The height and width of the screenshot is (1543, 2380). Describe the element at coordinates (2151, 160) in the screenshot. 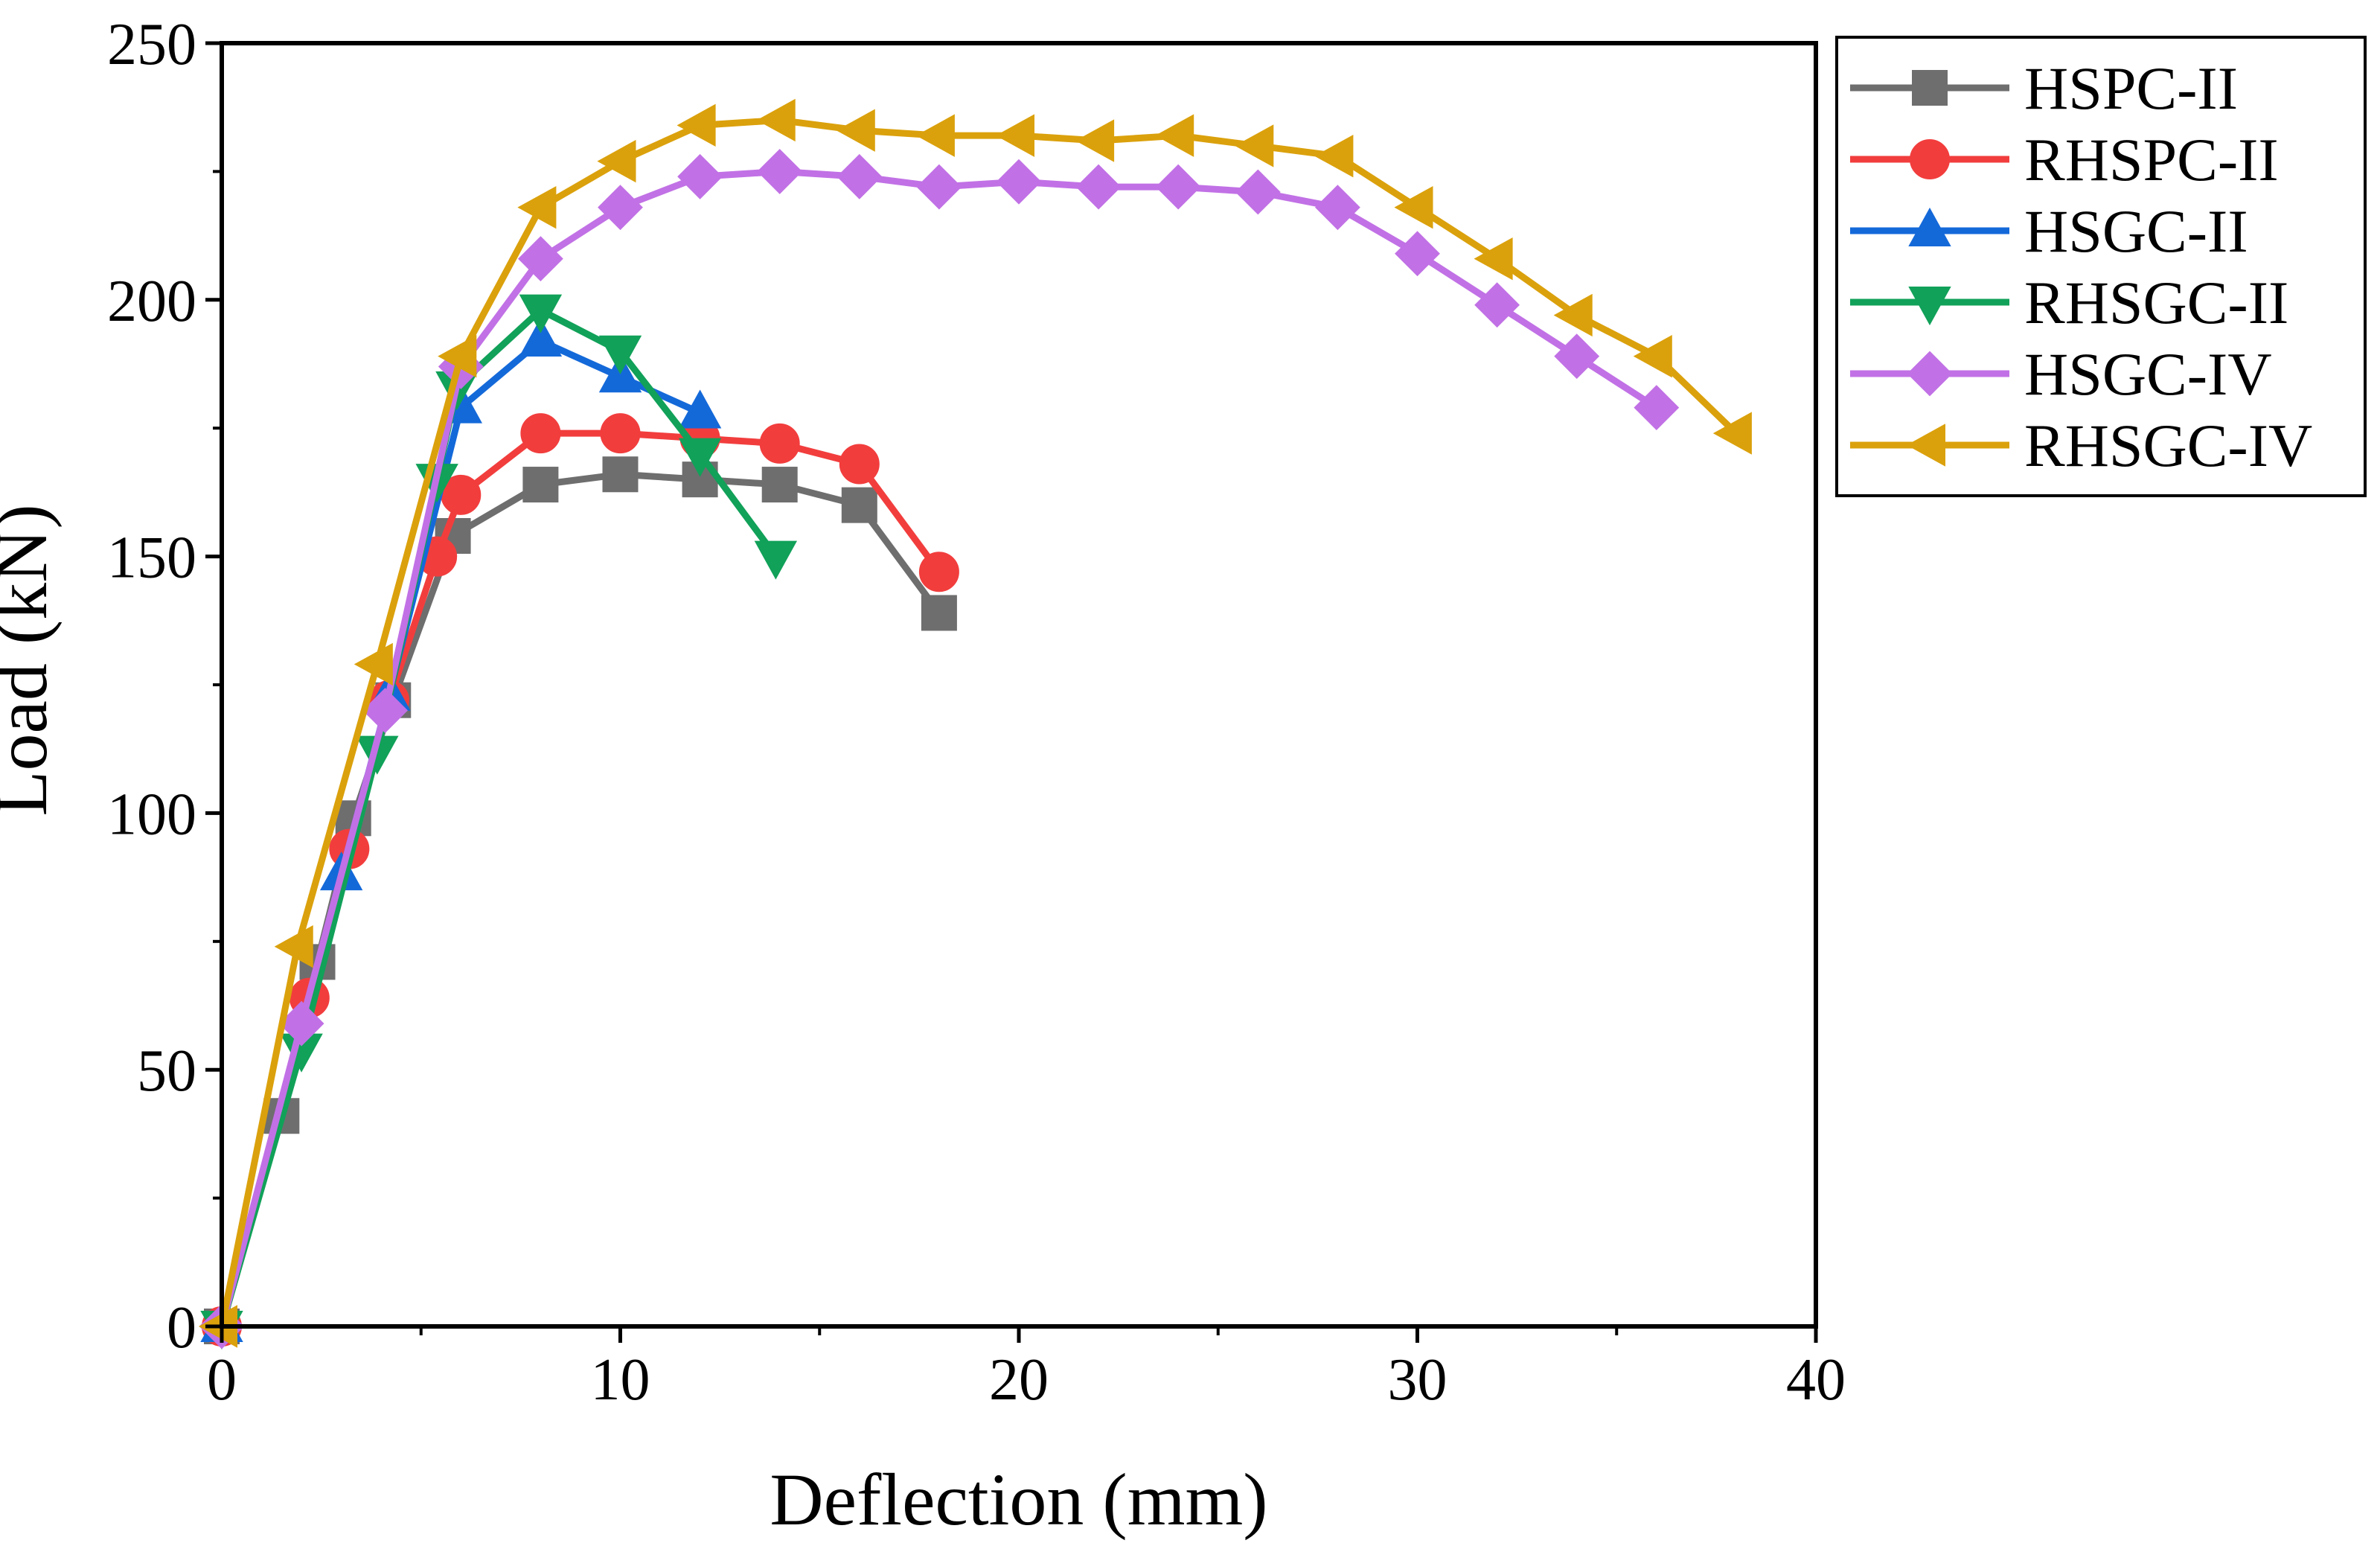

I see `legend-label: RHSPC-II` at that location.